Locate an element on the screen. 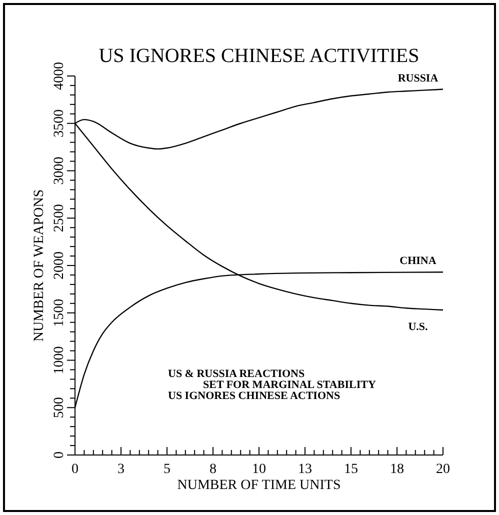 The width and height of the screenshot is (499, 515). annotation: SET FOR MARGINAL STABILITY is located at coordinates (289, 385).